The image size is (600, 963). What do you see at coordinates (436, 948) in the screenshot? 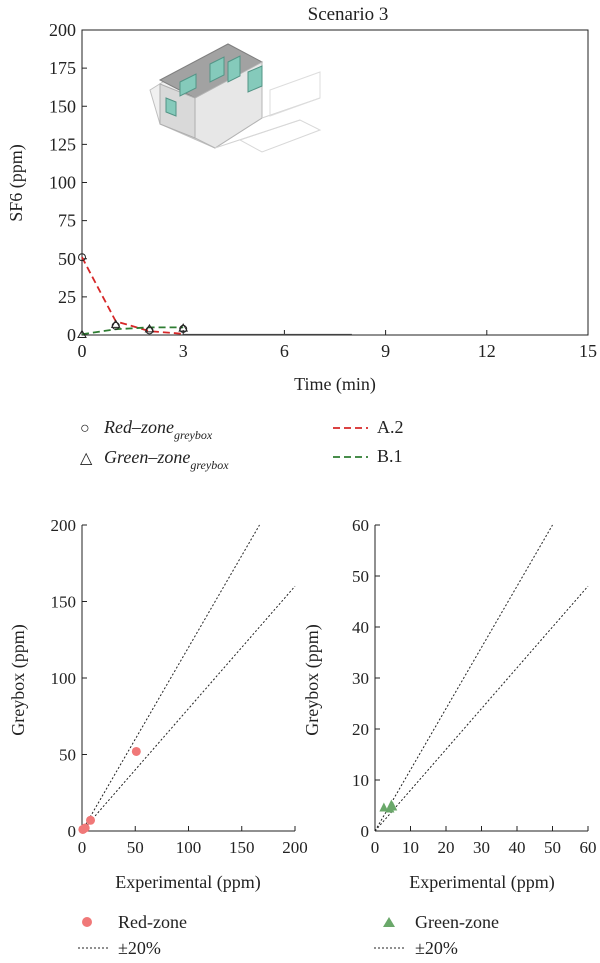
I see `legend-label-pm20-right: ±20%` at bounding box center [436, 948].